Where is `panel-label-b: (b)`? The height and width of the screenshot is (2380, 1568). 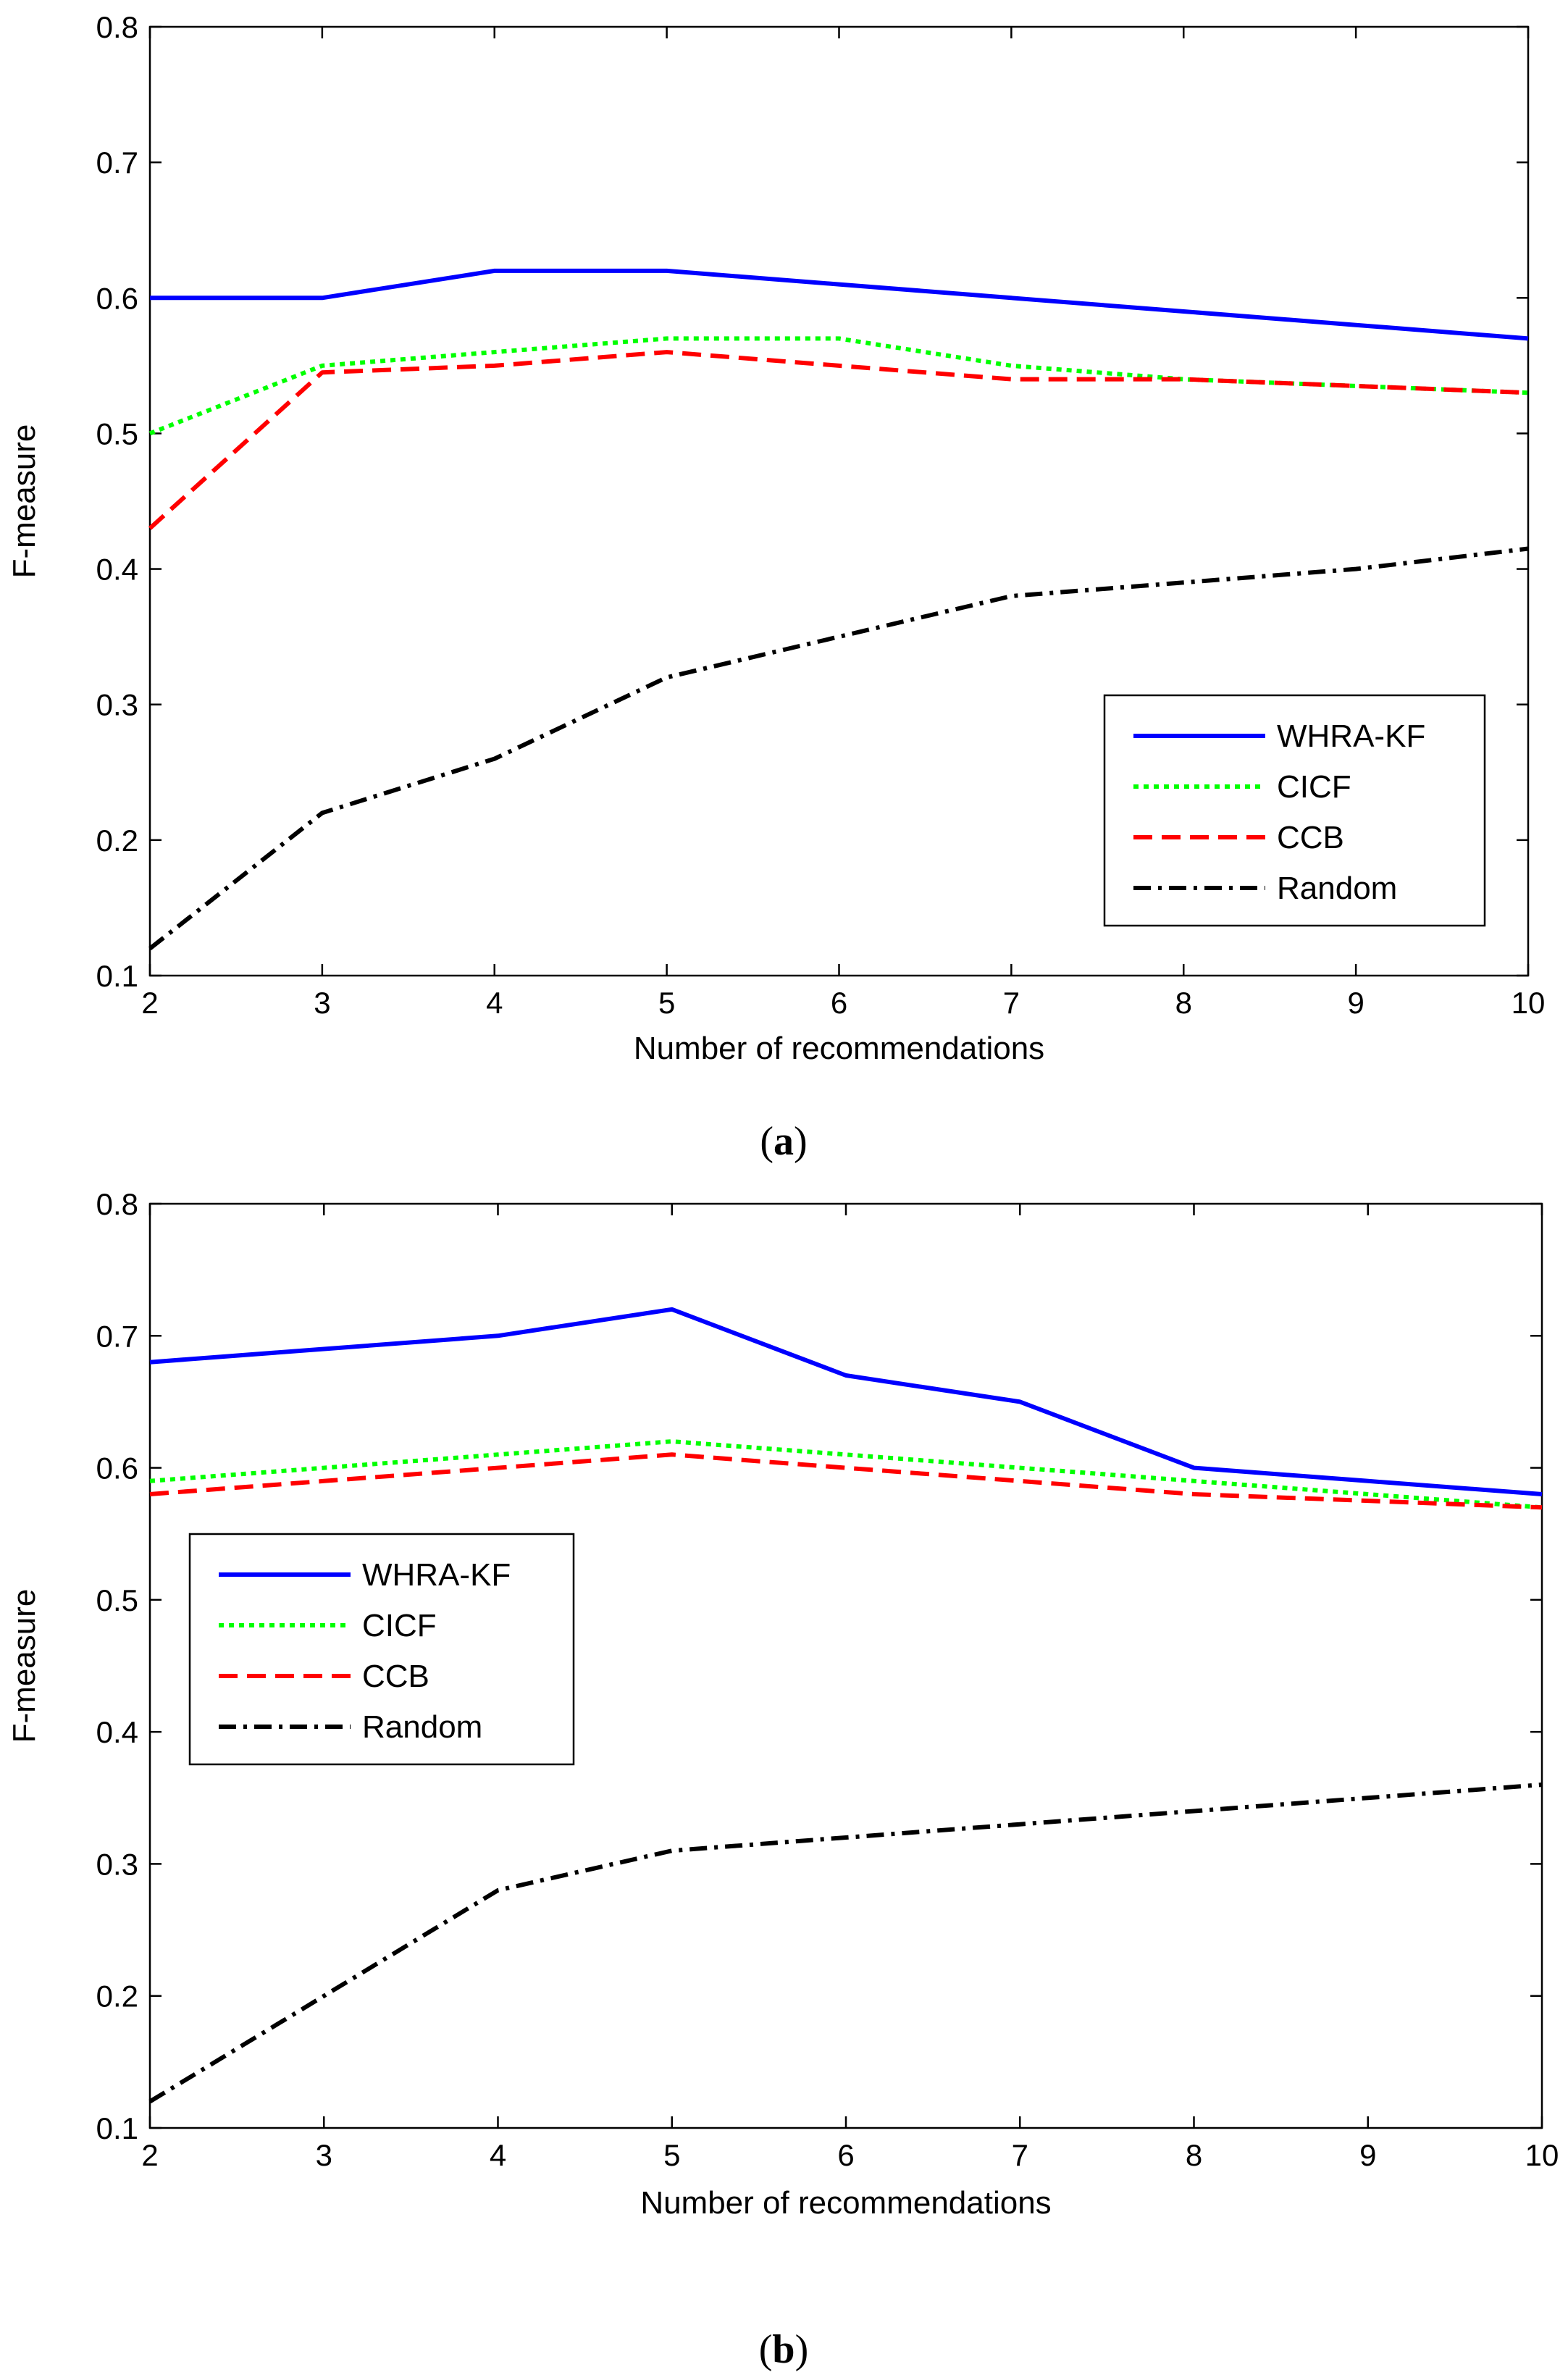
panel-label-b: (b) is located at coordinates (783, 2349).